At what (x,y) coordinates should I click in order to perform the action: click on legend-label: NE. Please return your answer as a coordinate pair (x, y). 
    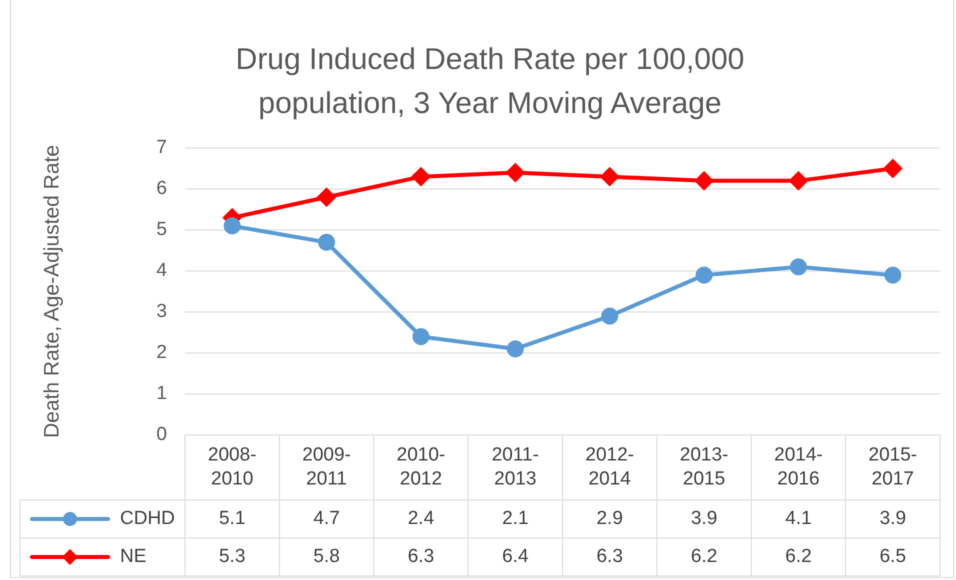
    Looking at the image, I should click on (133, 557).